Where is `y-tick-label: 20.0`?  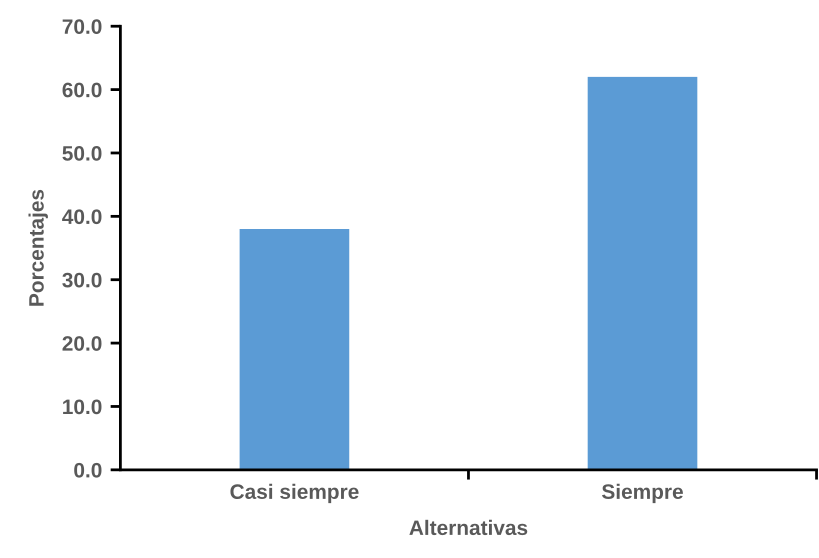 y-tick-label: 20.0 is located at coordinates (82, 343).